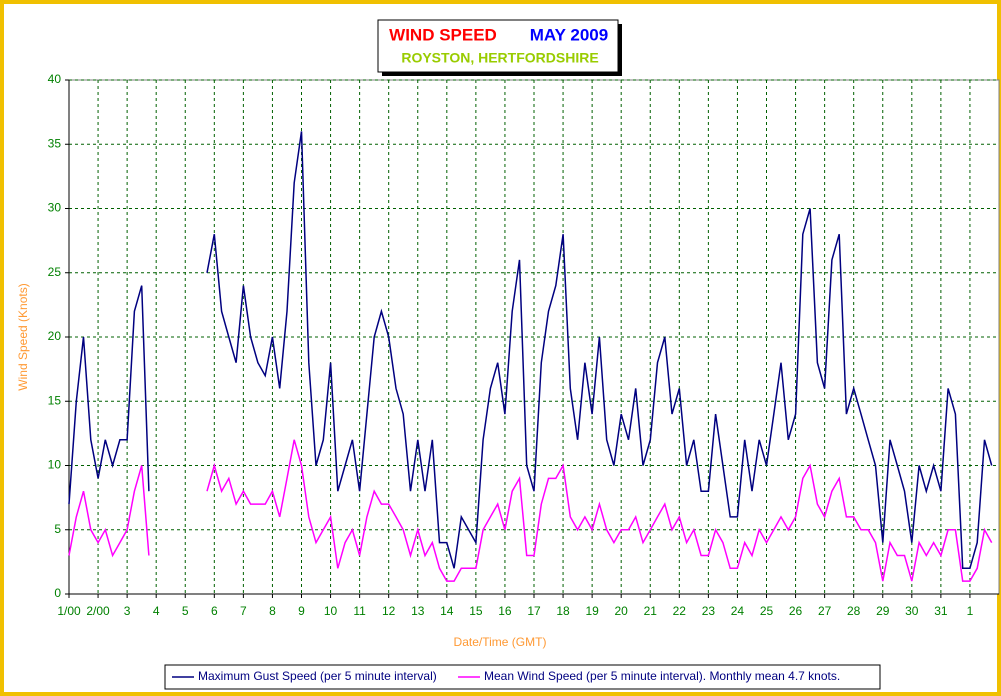  What do you see at coordinates (55, 272) in the screenshot?
I see `y-tick-label: 25` at bounding box center [55, 272].